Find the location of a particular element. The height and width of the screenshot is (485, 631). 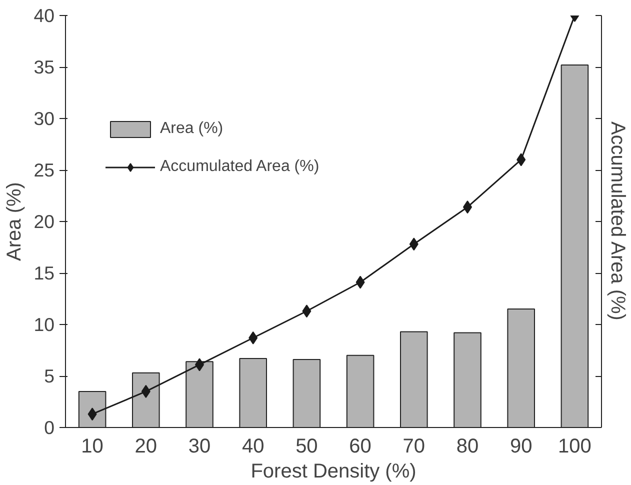

legend-label: Area (%) is located at coordinates (192, 129).